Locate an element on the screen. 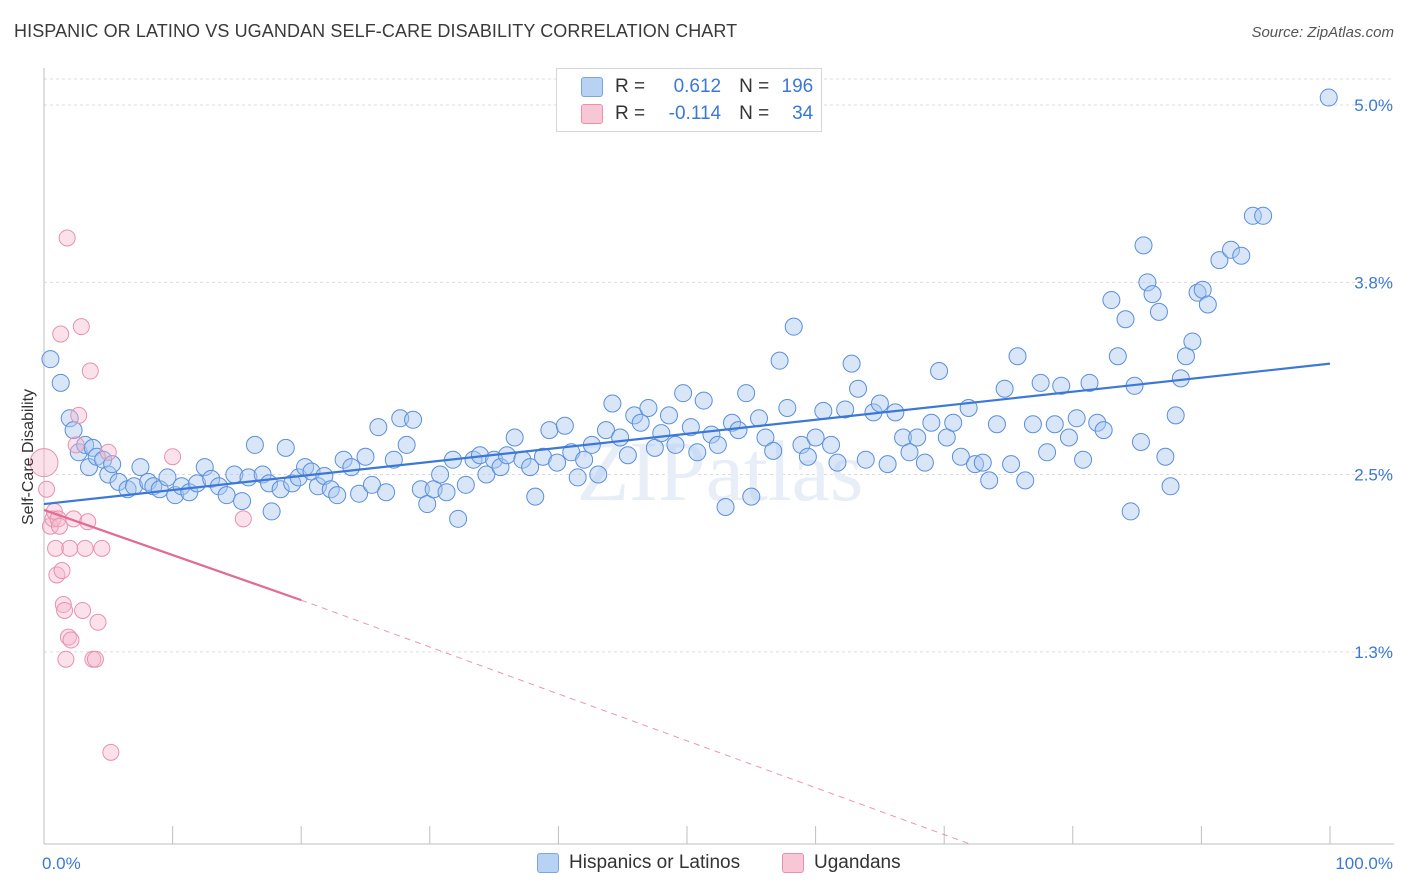 The height and width of the screenshot is (892, 1406). legend-n-value: 34 is located at coordinates (803, 113).